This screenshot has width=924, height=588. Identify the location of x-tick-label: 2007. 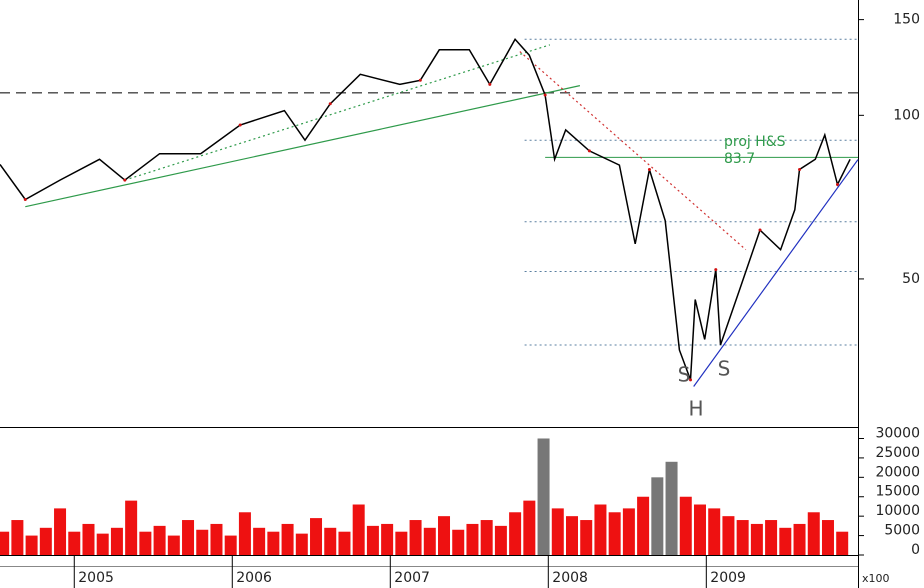
(412, 578).